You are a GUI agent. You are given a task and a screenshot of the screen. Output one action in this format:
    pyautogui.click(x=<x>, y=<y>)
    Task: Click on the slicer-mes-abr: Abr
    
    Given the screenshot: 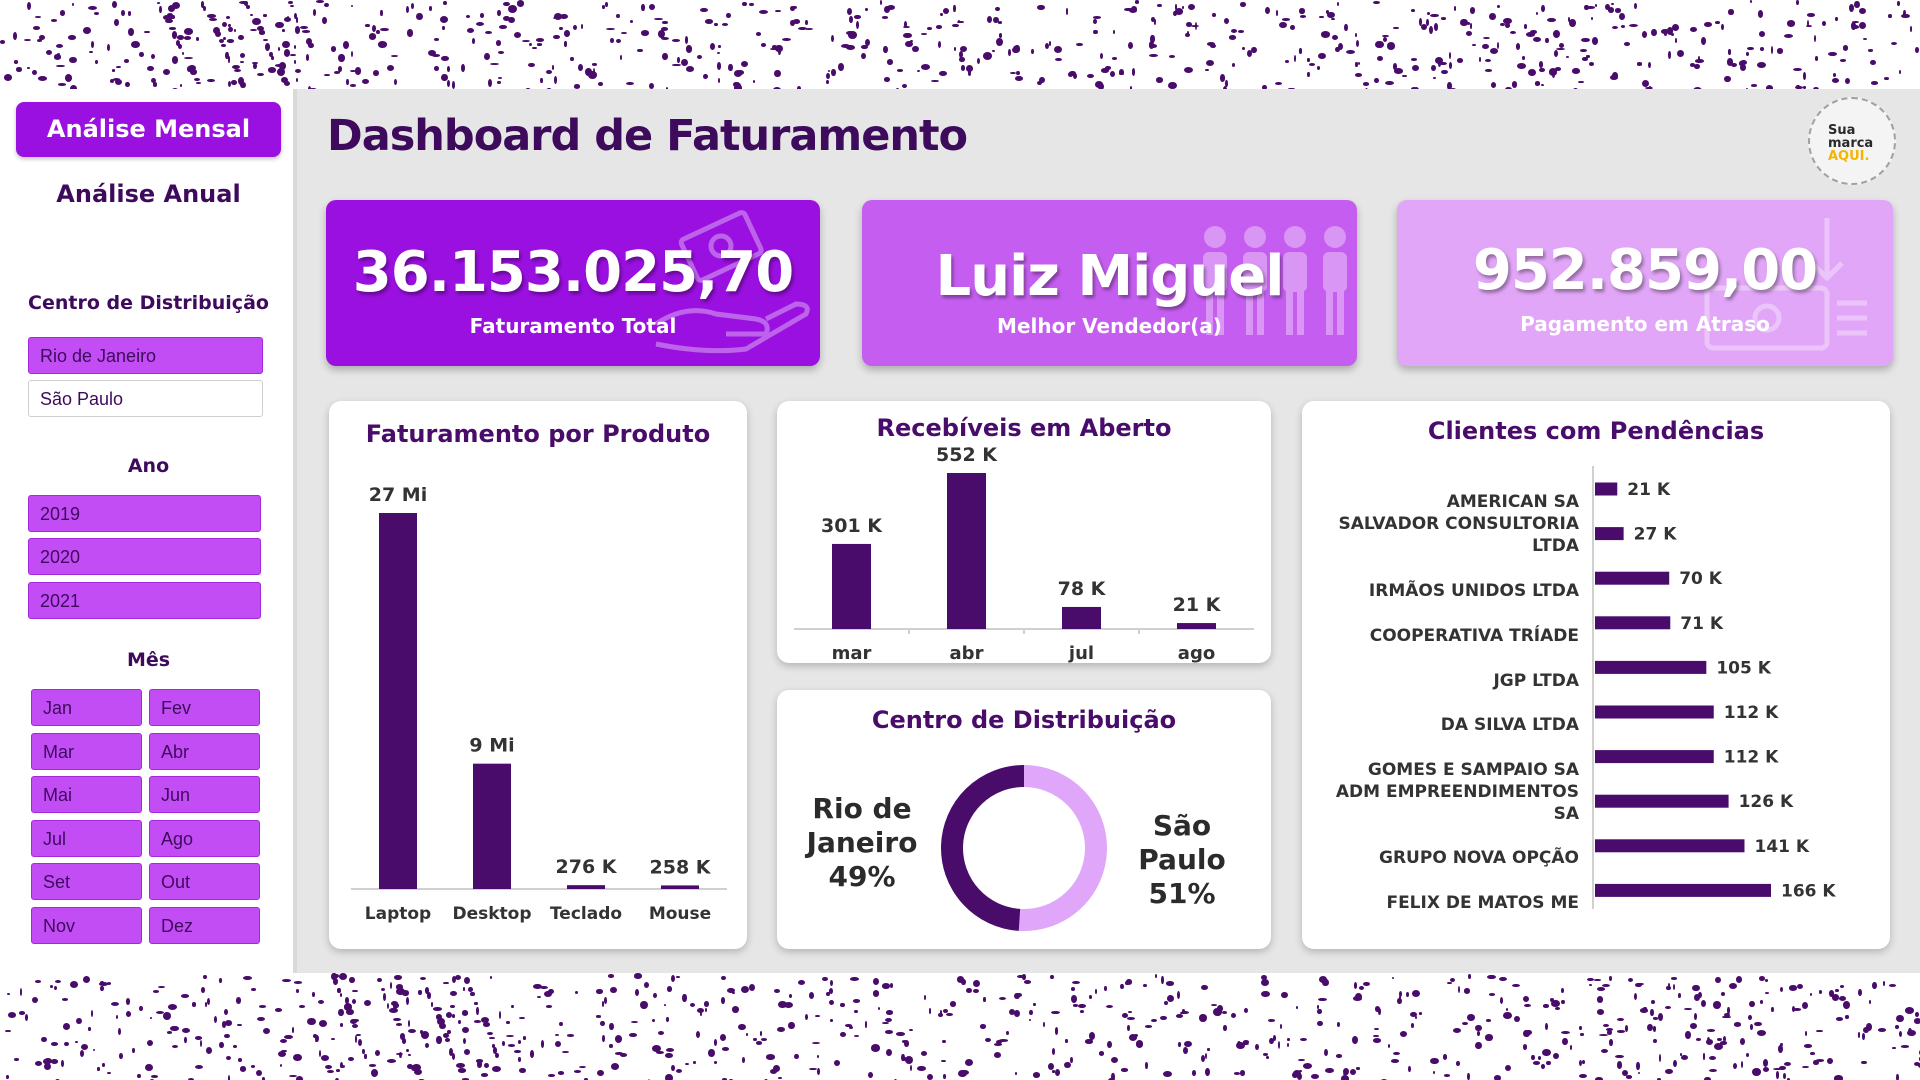 What is the action you would take?
    pyautogui.click(x=204, y=751)
    